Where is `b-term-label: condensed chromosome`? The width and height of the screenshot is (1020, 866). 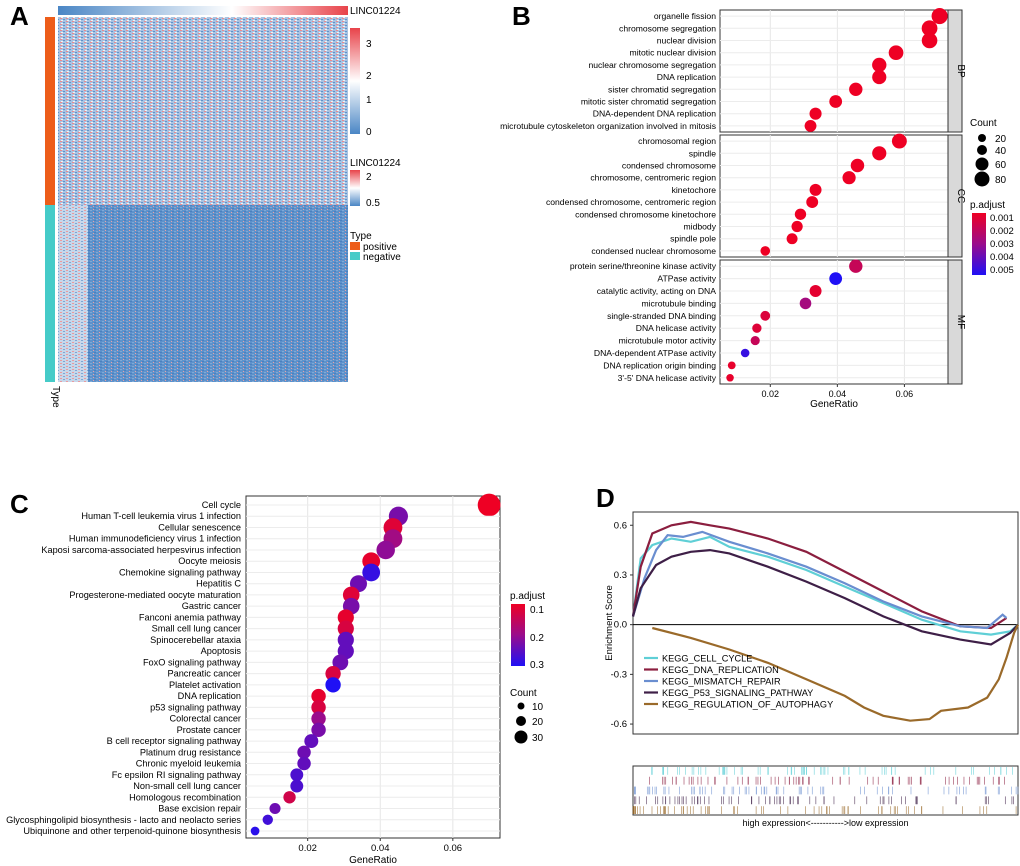 b-term-label: condensed chromosome is located at coordinates (669, 166).